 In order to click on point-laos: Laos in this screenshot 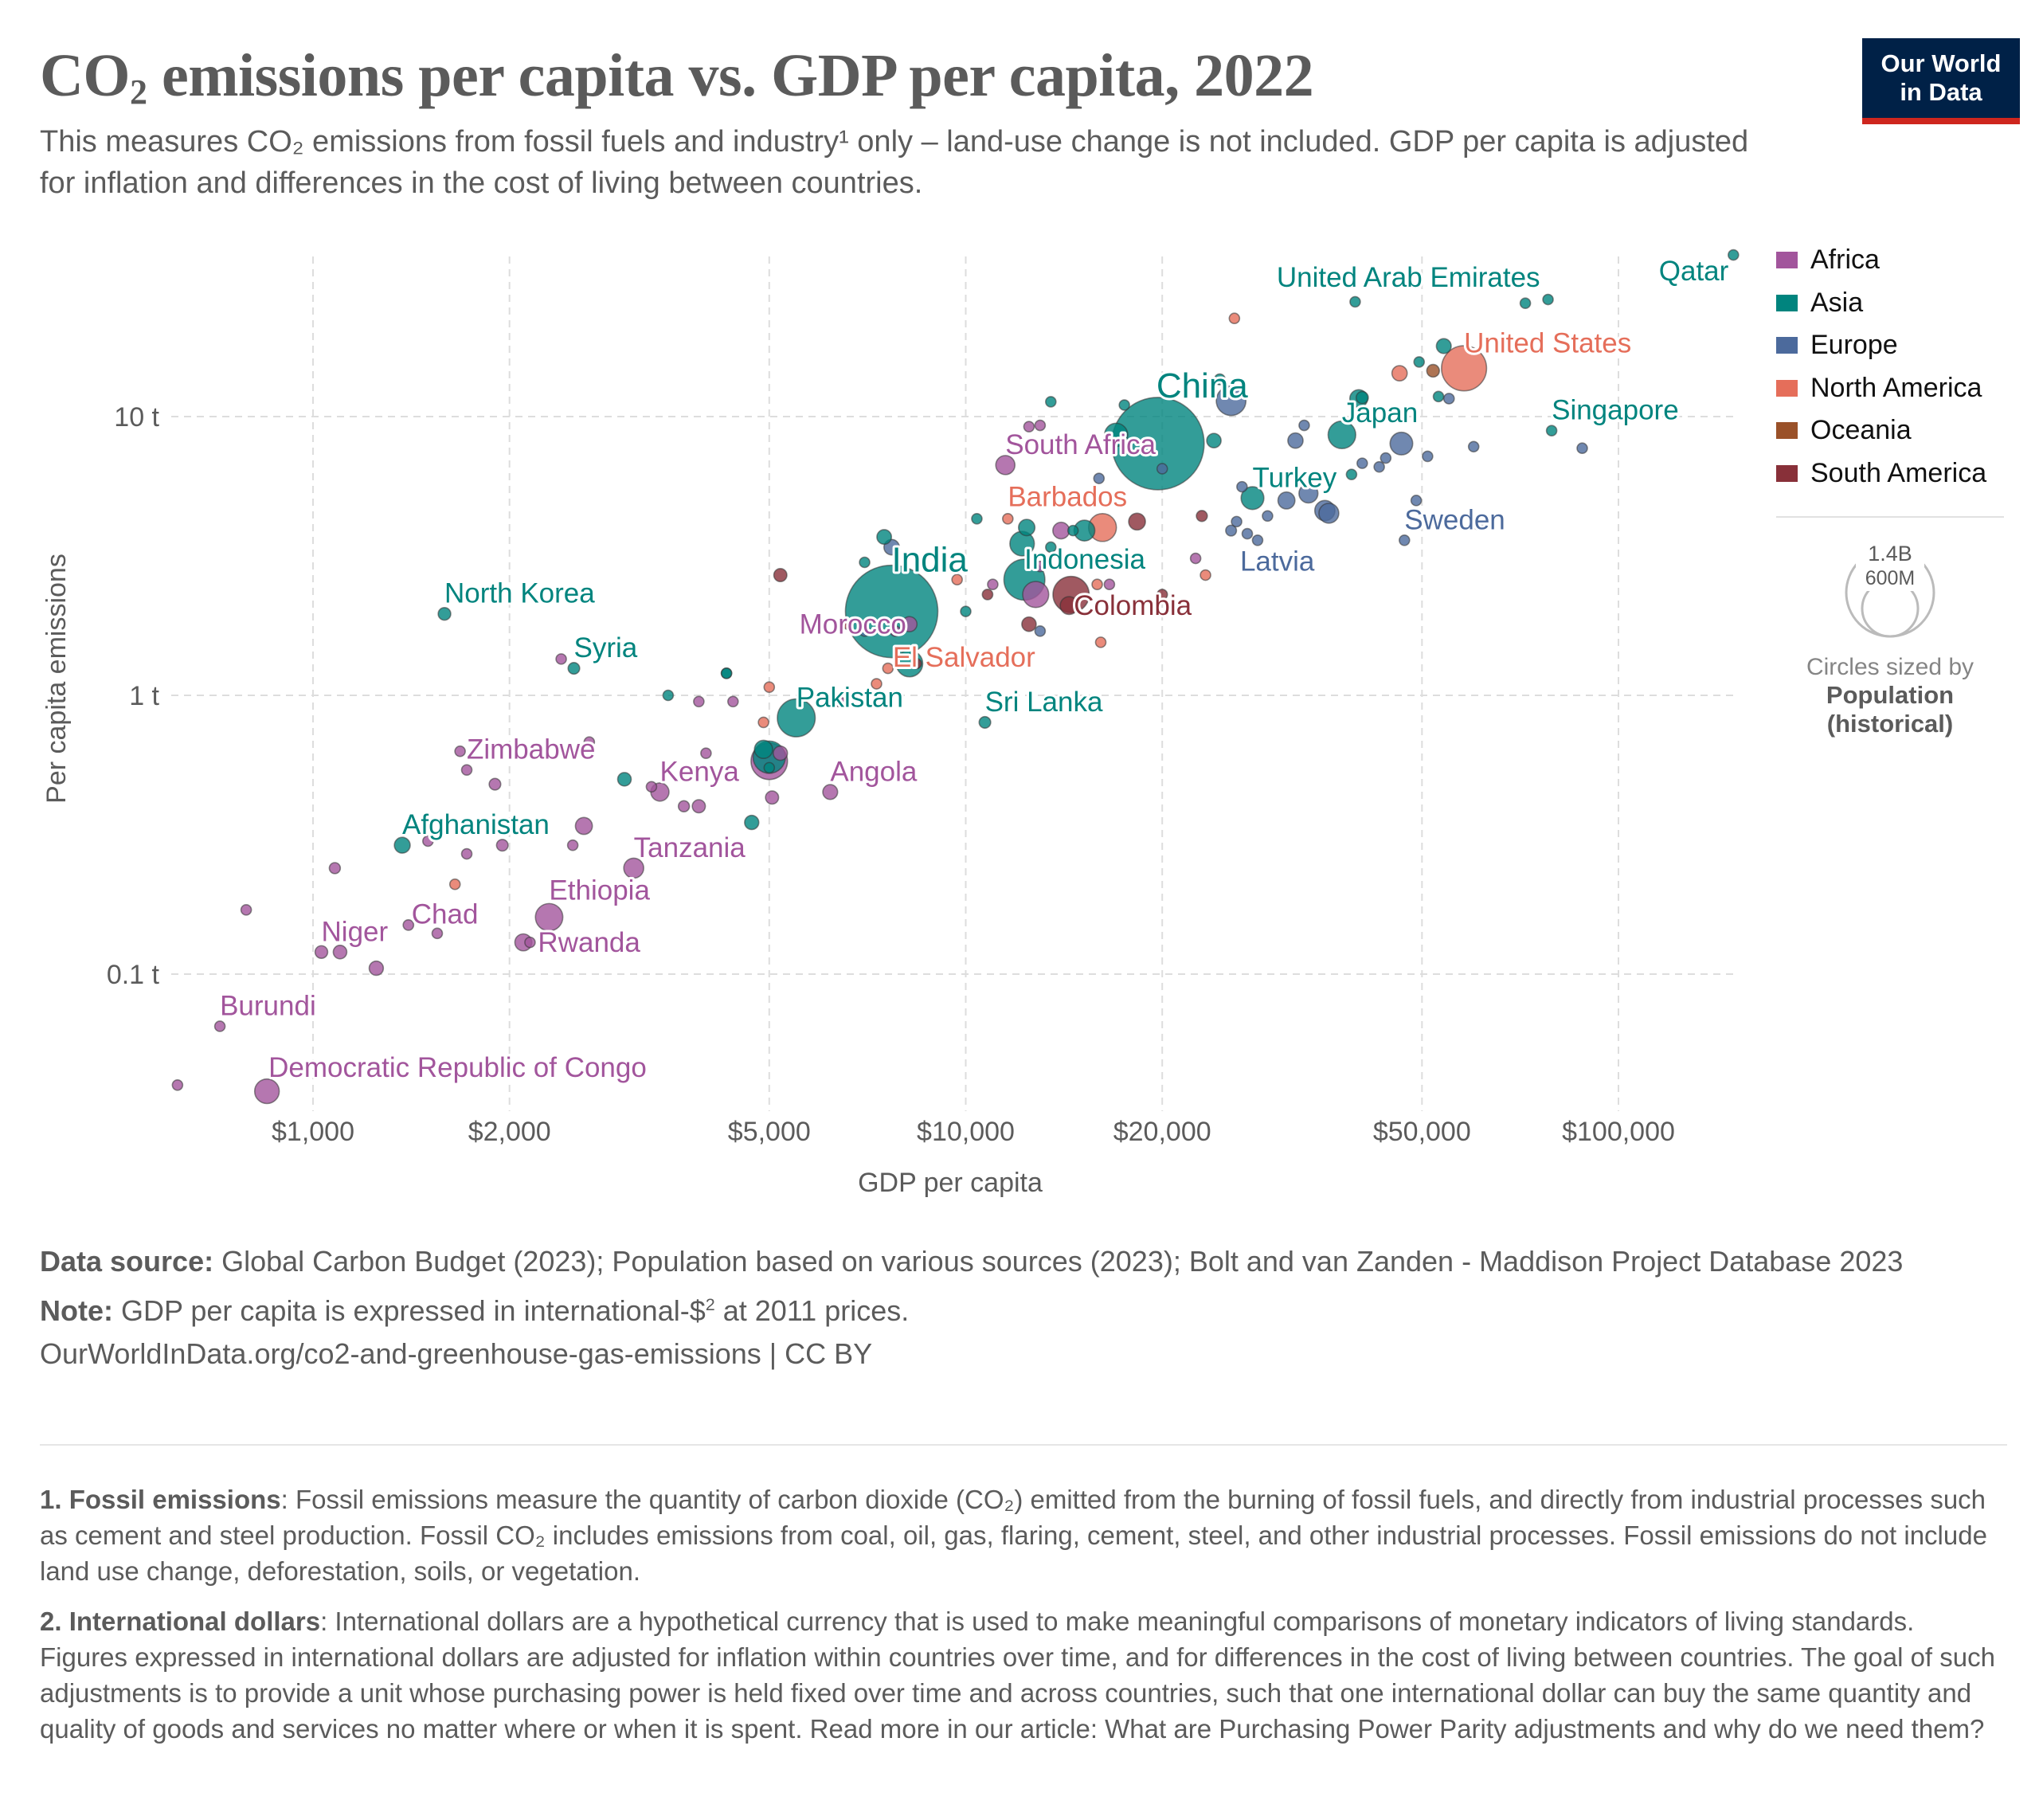, I will do `click(865, 562)`.